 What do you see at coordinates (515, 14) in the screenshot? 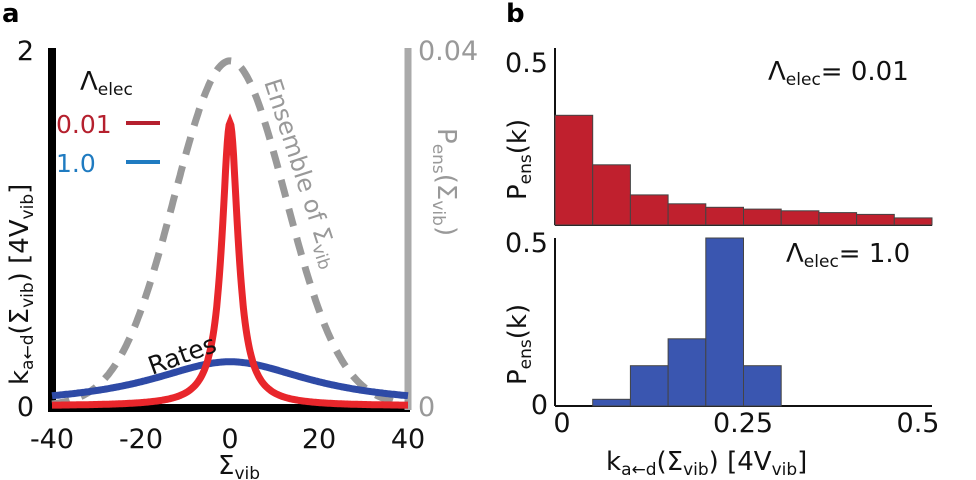
I see `panel-label-b: b` at bounding box center [515, 14].